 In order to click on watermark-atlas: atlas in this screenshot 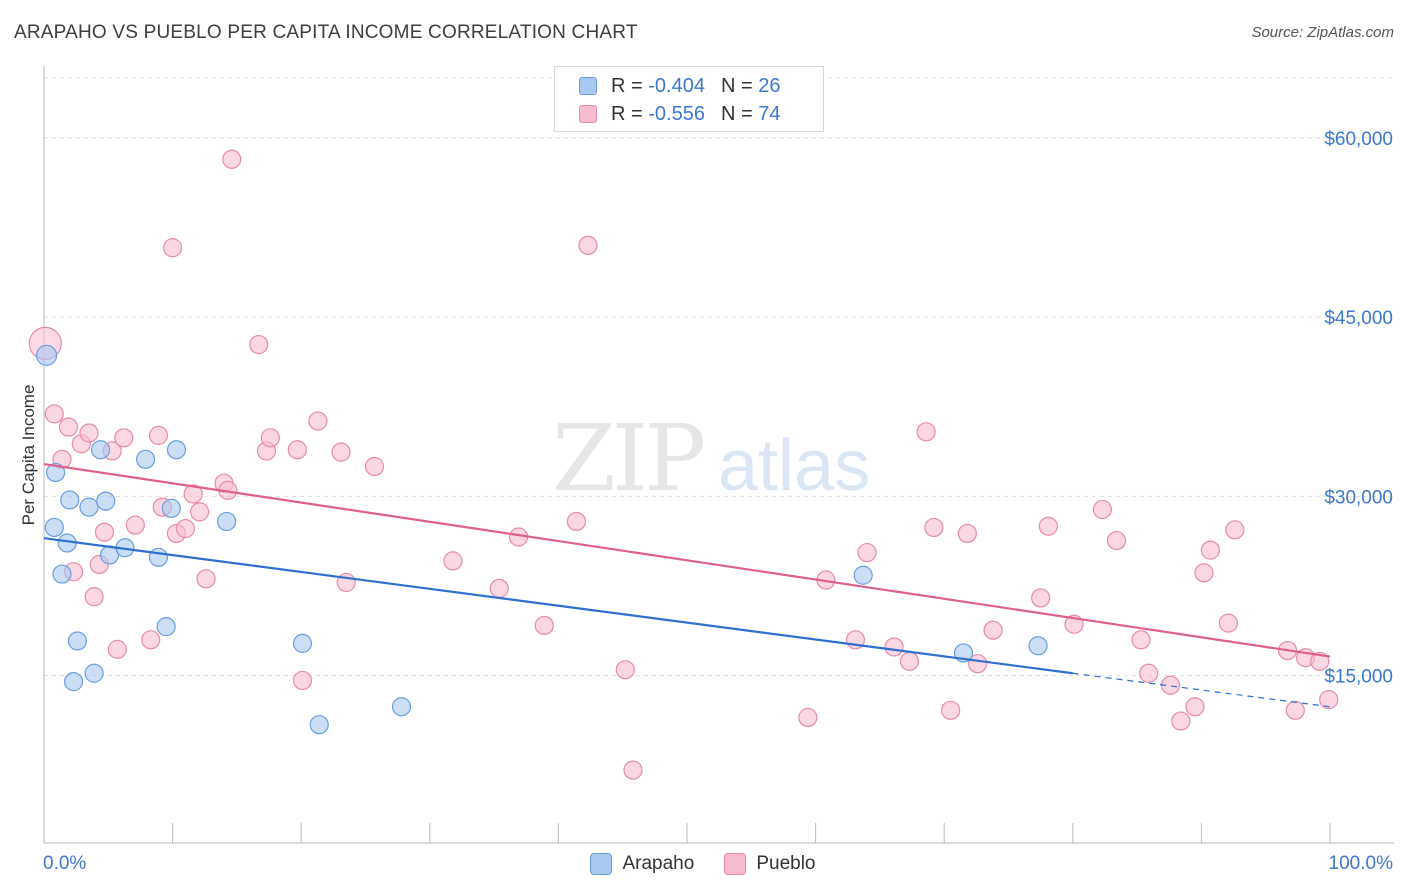, I will do `click(794, 466)`.